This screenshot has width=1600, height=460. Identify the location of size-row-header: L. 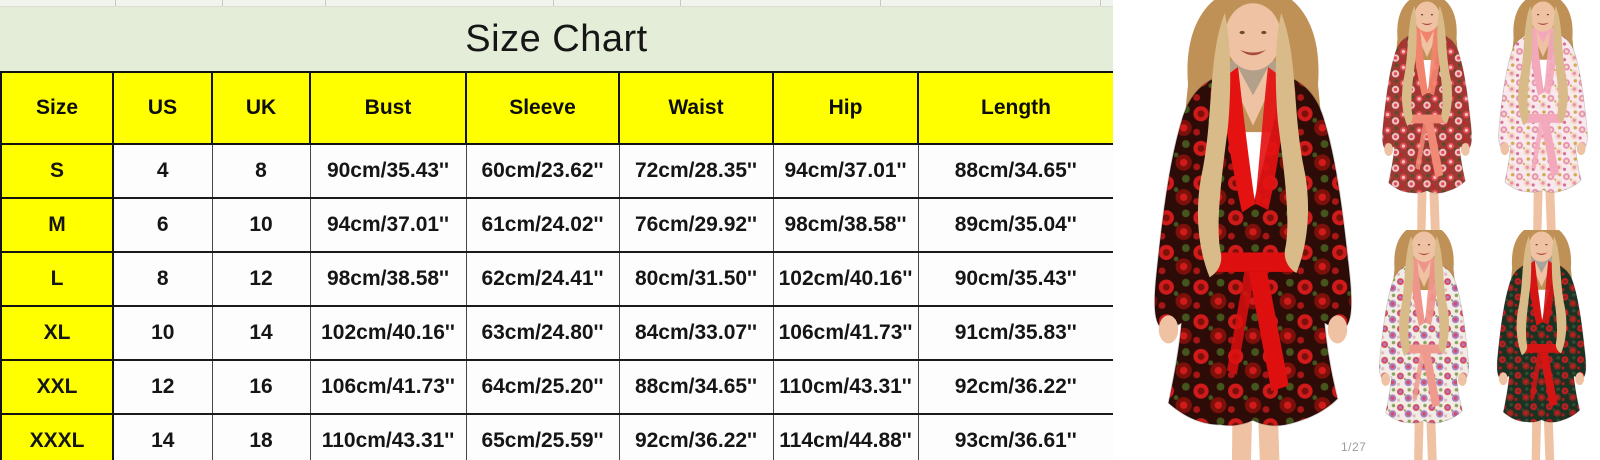
(57, 279).